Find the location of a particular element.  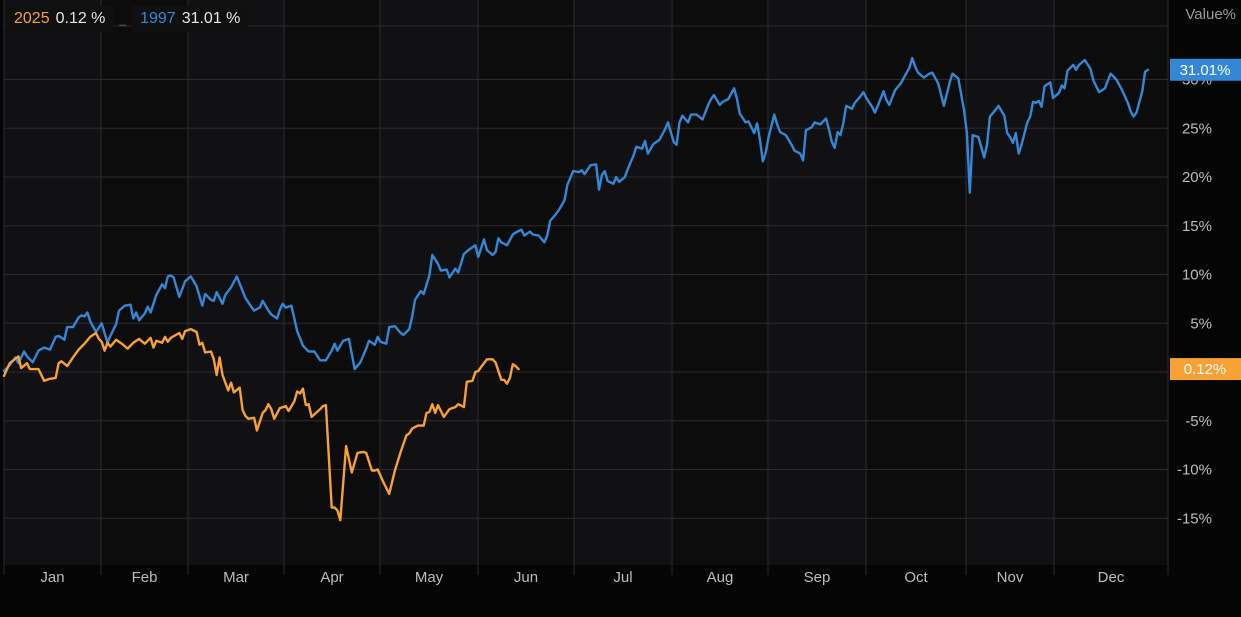

y-tick-label: 25% is located at coordinates (1197, 128).